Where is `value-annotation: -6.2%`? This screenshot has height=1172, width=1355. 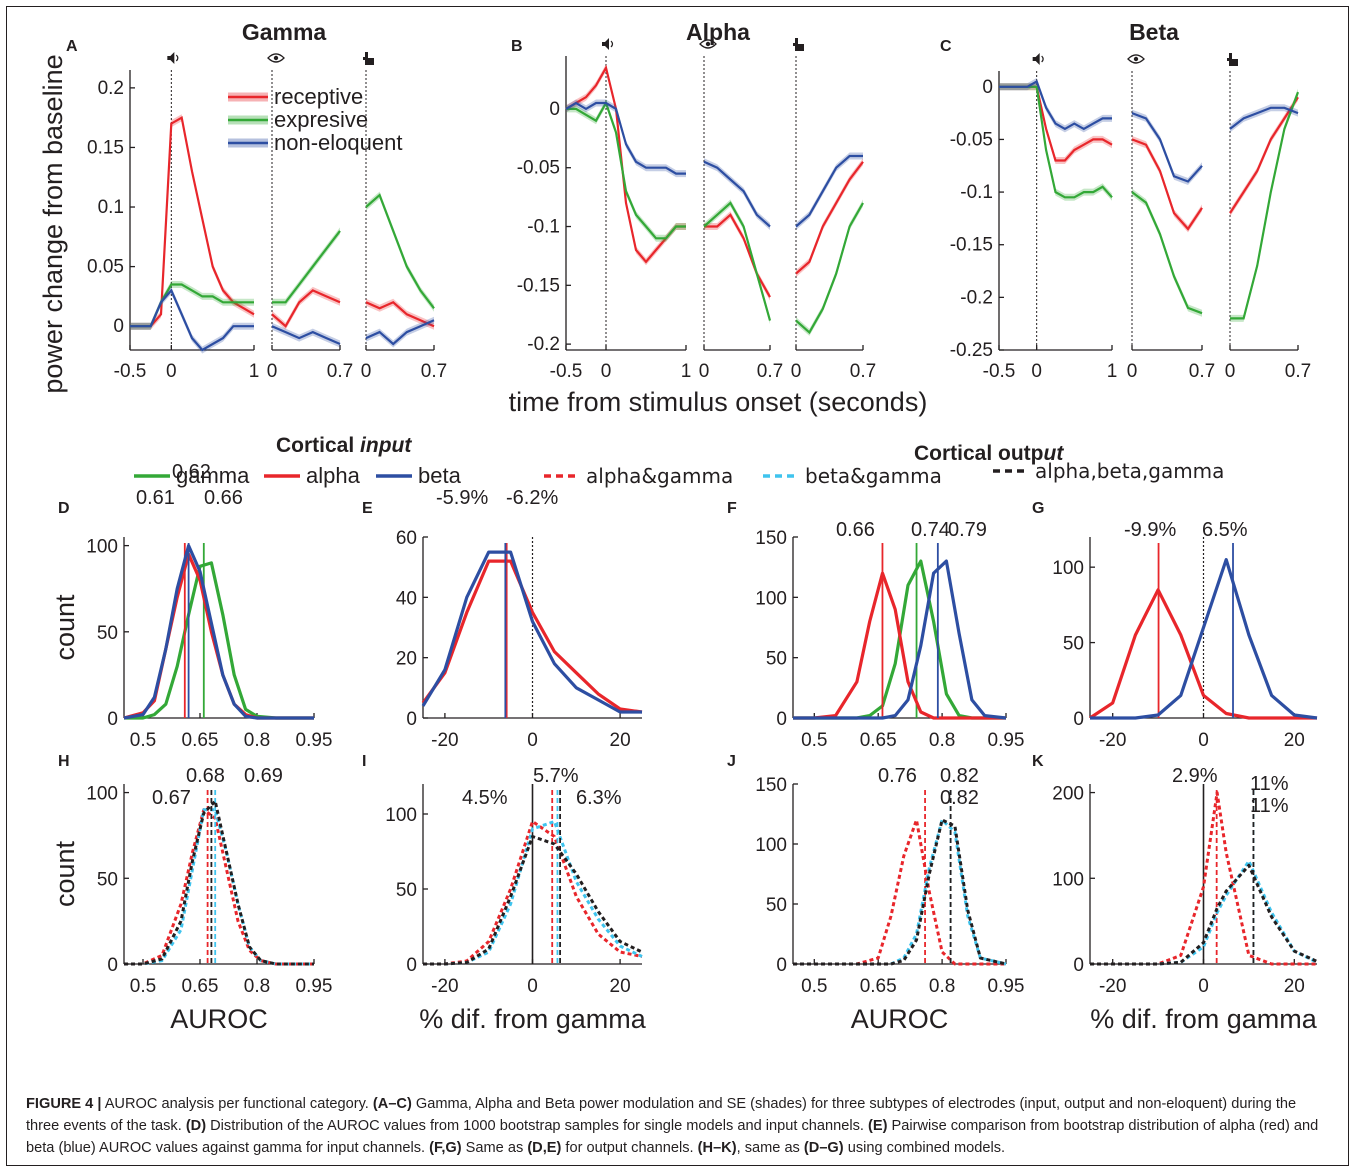
value-annotation: -6.2% is located at coordinates (532, 498).